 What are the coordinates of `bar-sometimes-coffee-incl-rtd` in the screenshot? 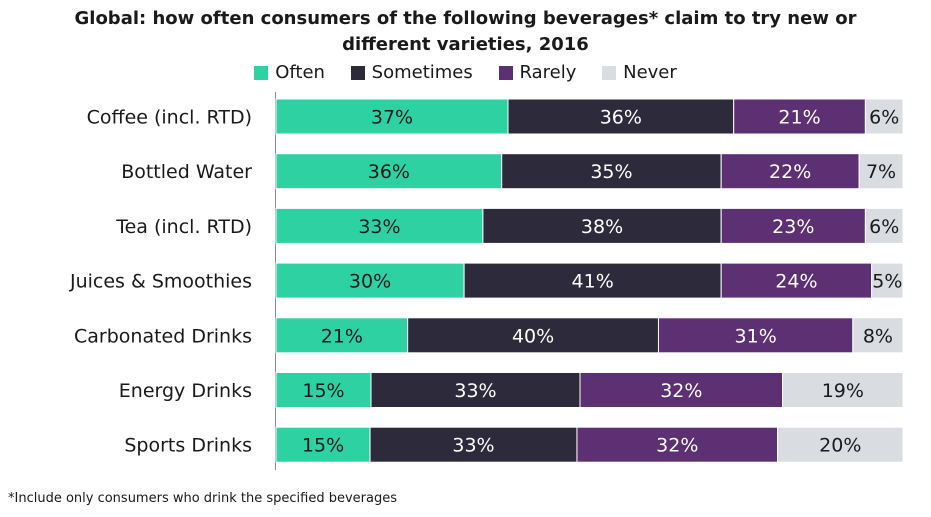 It's located at (621, 116).